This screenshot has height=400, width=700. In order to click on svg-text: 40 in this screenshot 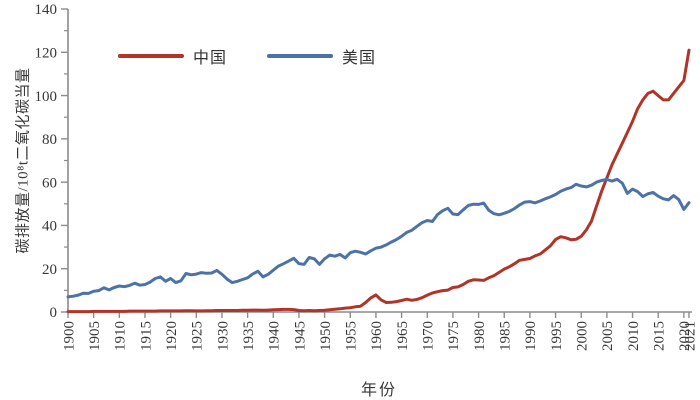, I will do `click(49, 227)`.